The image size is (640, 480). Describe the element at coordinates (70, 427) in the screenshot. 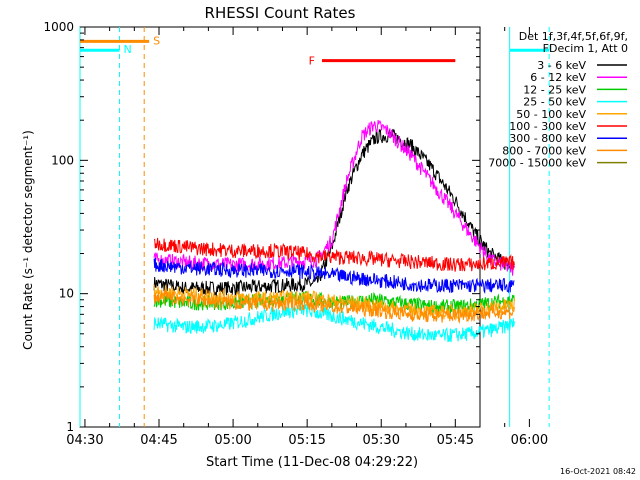

I see `y-tick-label: 1` at that location.